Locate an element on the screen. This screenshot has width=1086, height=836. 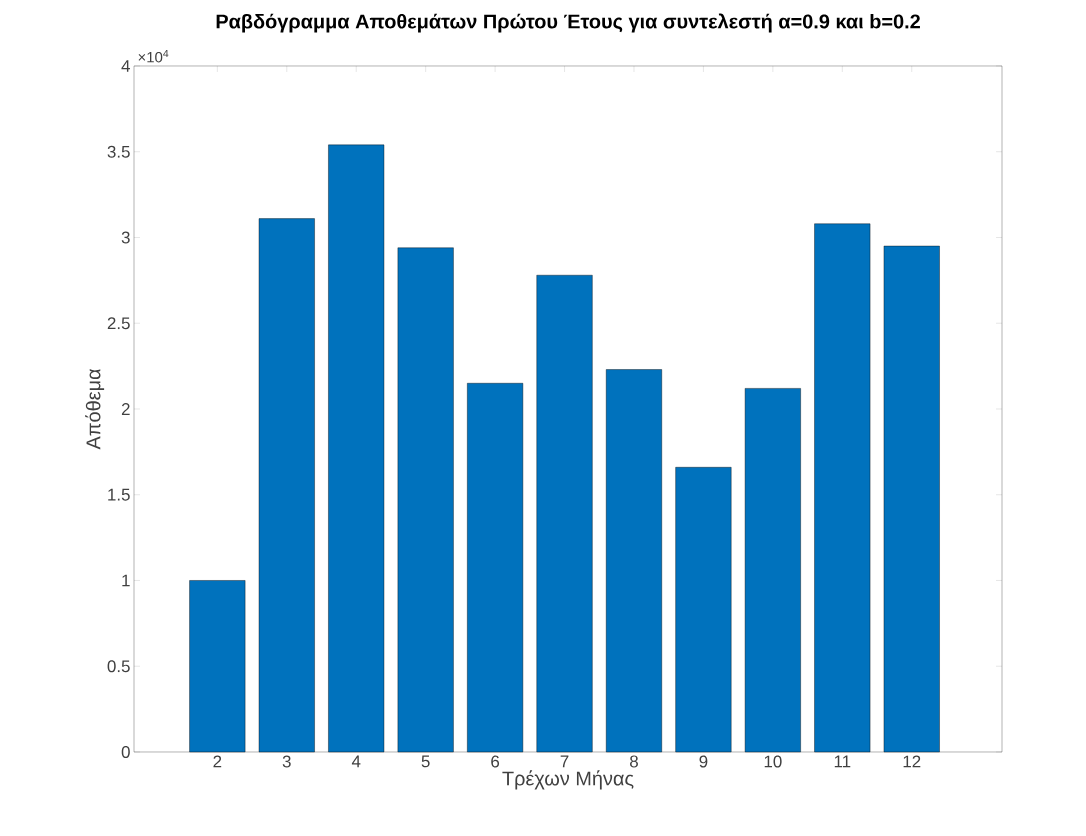
x-tick-label: 12 is located at coordinates (912, 761).